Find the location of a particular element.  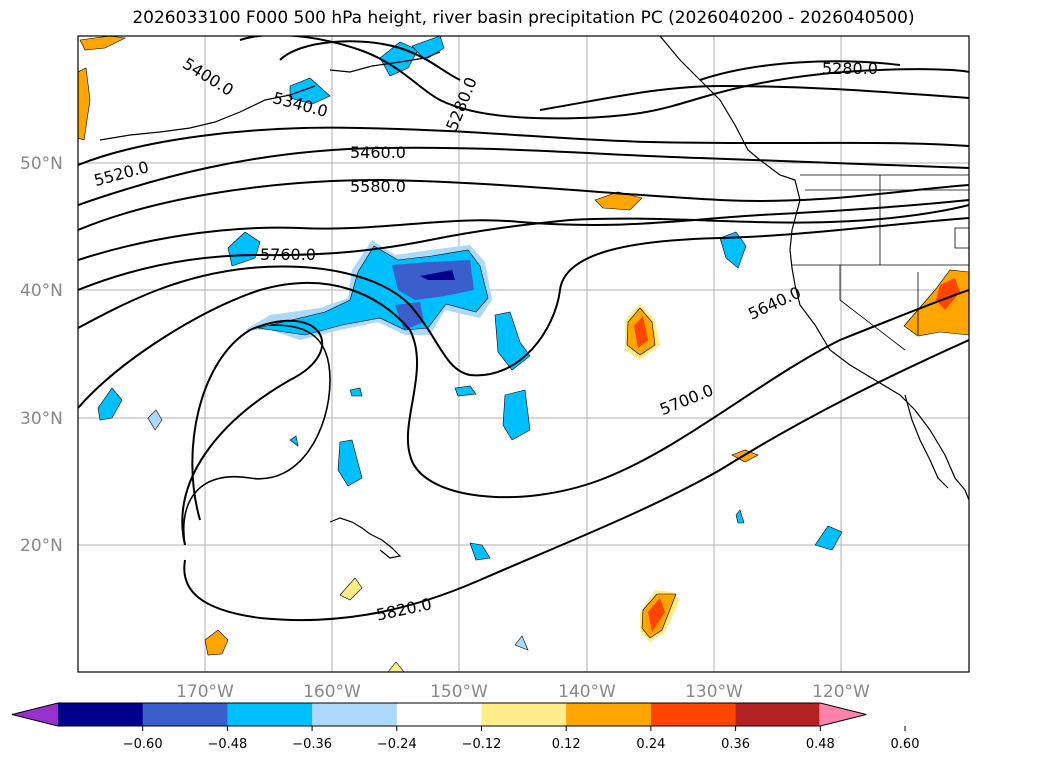

hawaii-islands is located at coordinates (365, 538).